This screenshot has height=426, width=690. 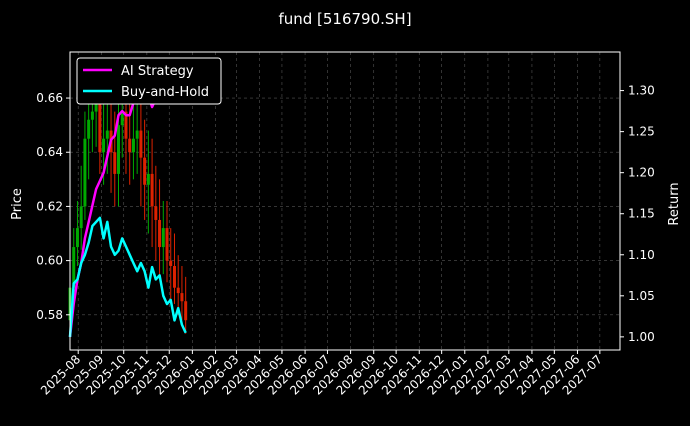 What do you see at coordinates (49, 206) in the screenshot?
I see `left-tick-label: 0.62` at bounding box center [49, 206].